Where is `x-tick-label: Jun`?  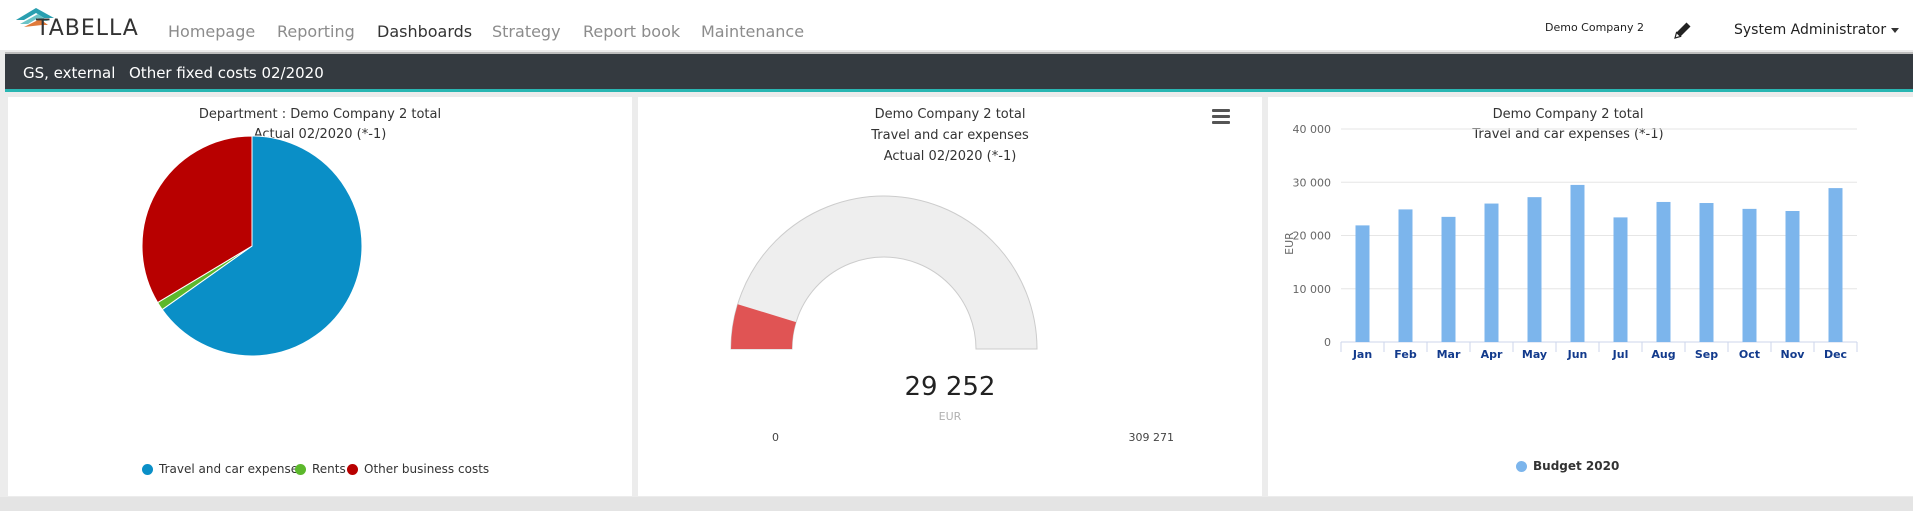
x-tick-label: Jun is located at coordinates (1577, 354).